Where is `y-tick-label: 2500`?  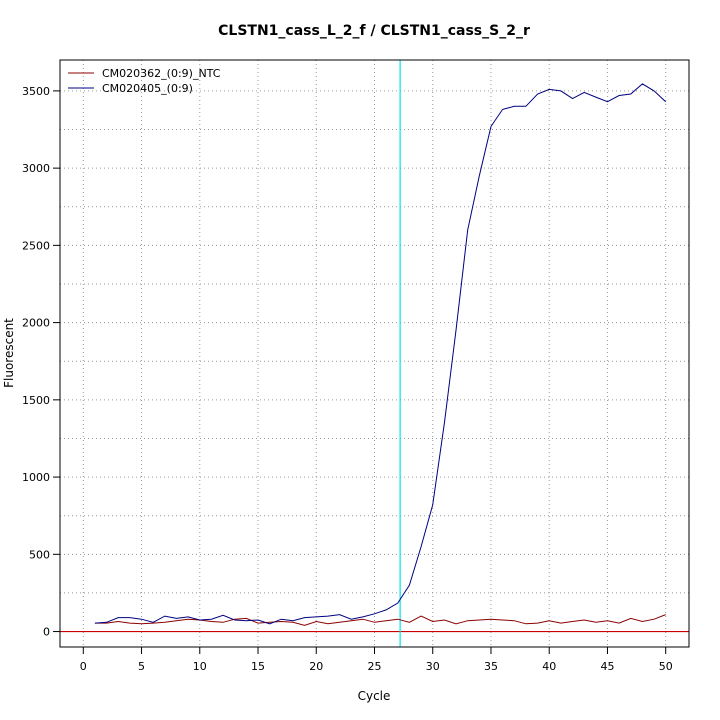 y-tick-label: 2500 is located at coordinates (36, 245).